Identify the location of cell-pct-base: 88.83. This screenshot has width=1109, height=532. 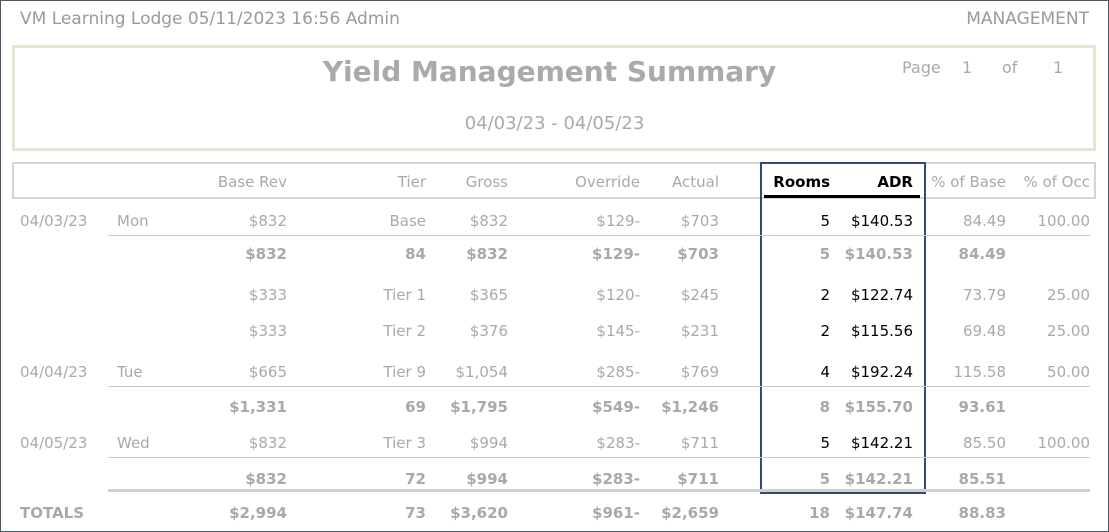
(982, 513).